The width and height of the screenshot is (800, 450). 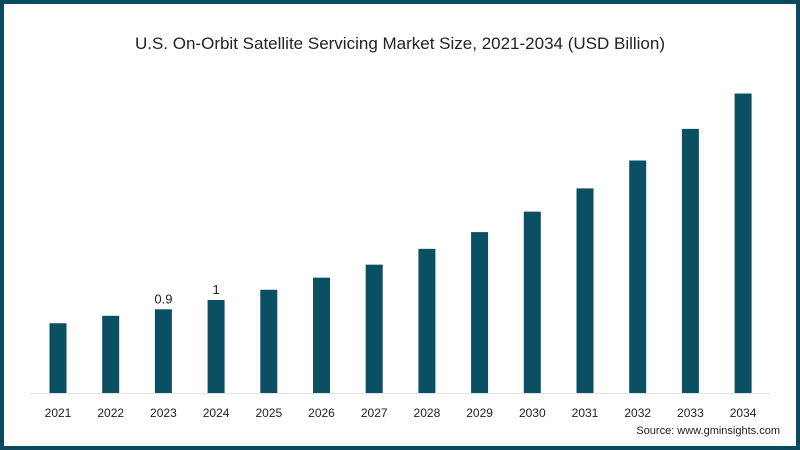 What do you see at coordinates (743, 243) in the screenshot?
I see `bar-2034` at bounding box center [743, 243].